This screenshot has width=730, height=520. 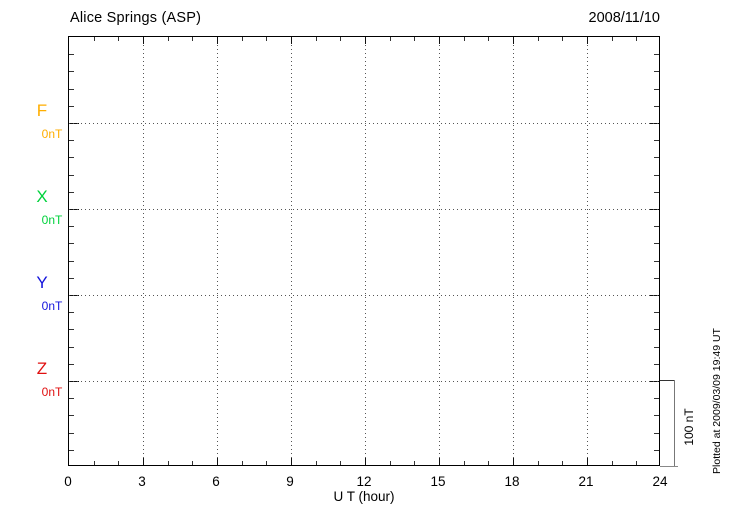 What do you see at coordinates (68, 481) in the screenshot?
I see `x-tick-label: 0` at bounding box center [68, 481].